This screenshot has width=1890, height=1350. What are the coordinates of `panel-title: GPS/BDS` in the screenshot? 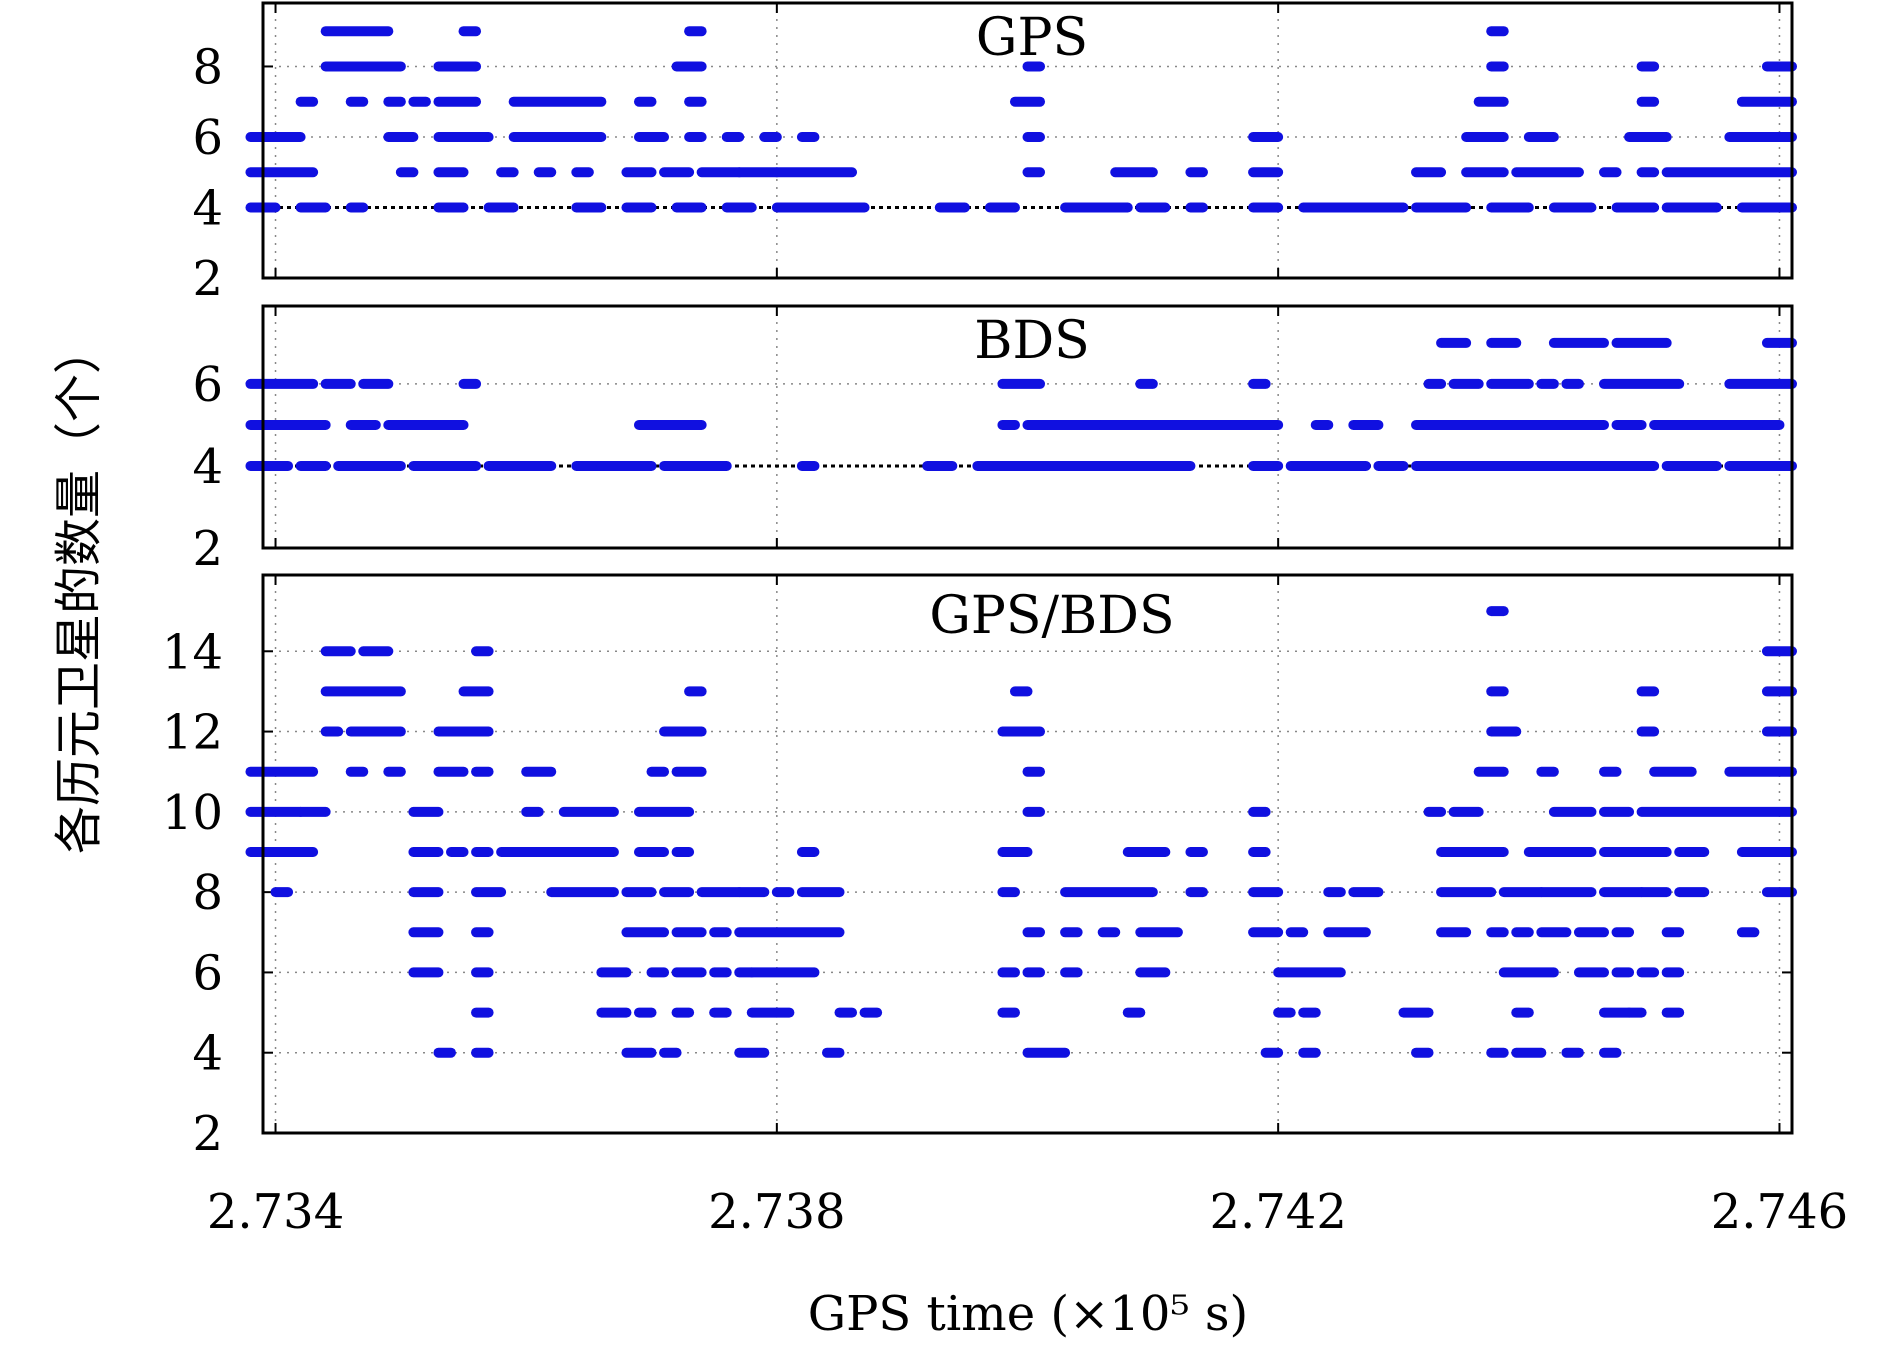 It's located at (1051, 616).